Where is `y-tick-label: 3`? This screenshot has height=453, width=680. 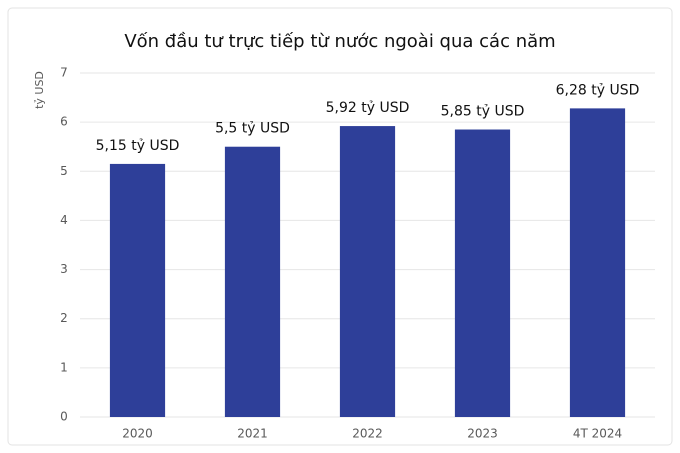 y-tick-label: 3 is located at coordinates (64, 269).